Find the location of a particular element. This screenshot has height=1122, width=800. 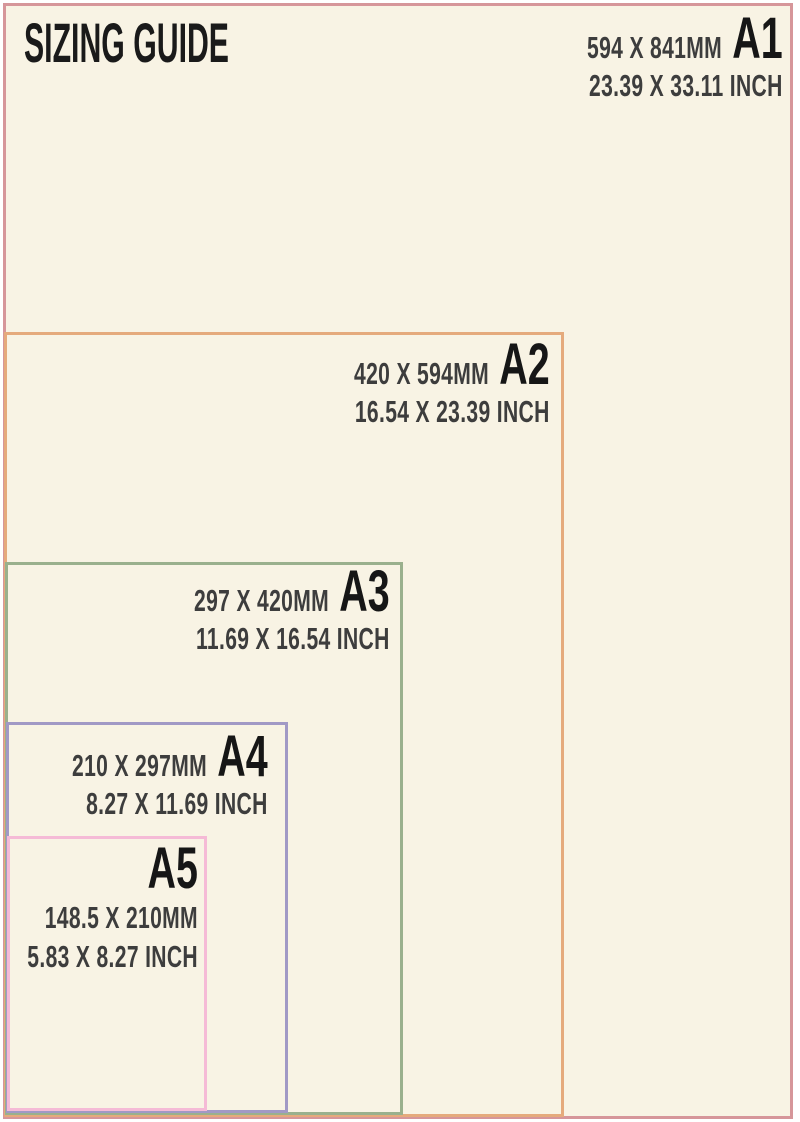

a5-paper-outline is located at coordinates (107, 973).